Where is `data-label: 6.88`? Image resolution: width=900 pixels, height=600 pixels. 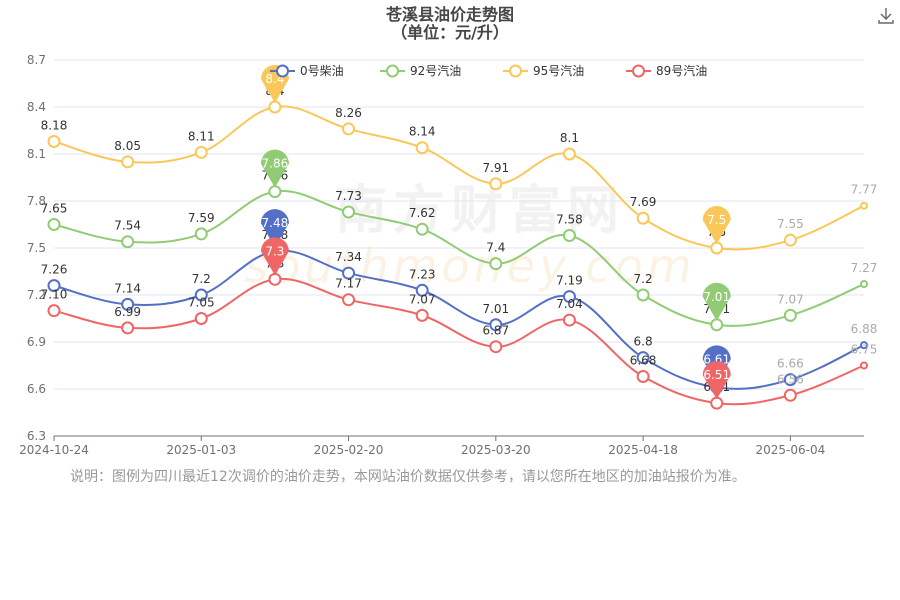 data-label: 6.88 is located at coordinates (864, 329).